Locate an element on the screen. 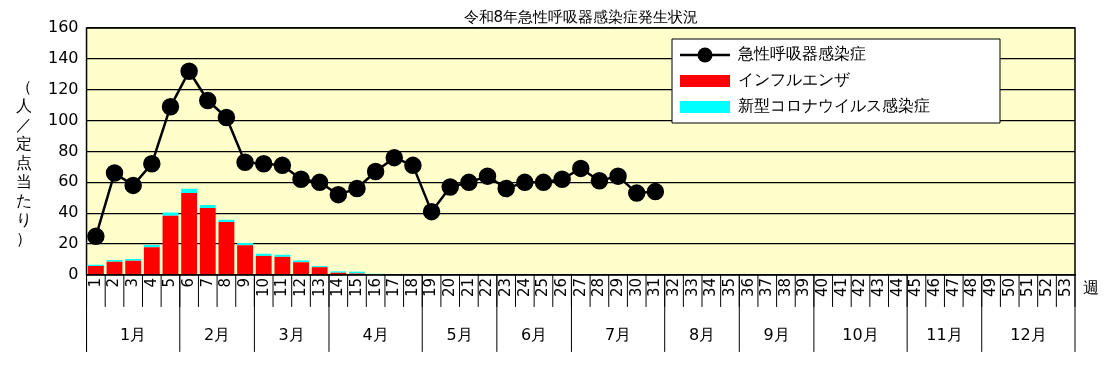 The width and height of the screenshot is (1109, 380). x-tick-label: 20 is located at coordinates (449, 287).